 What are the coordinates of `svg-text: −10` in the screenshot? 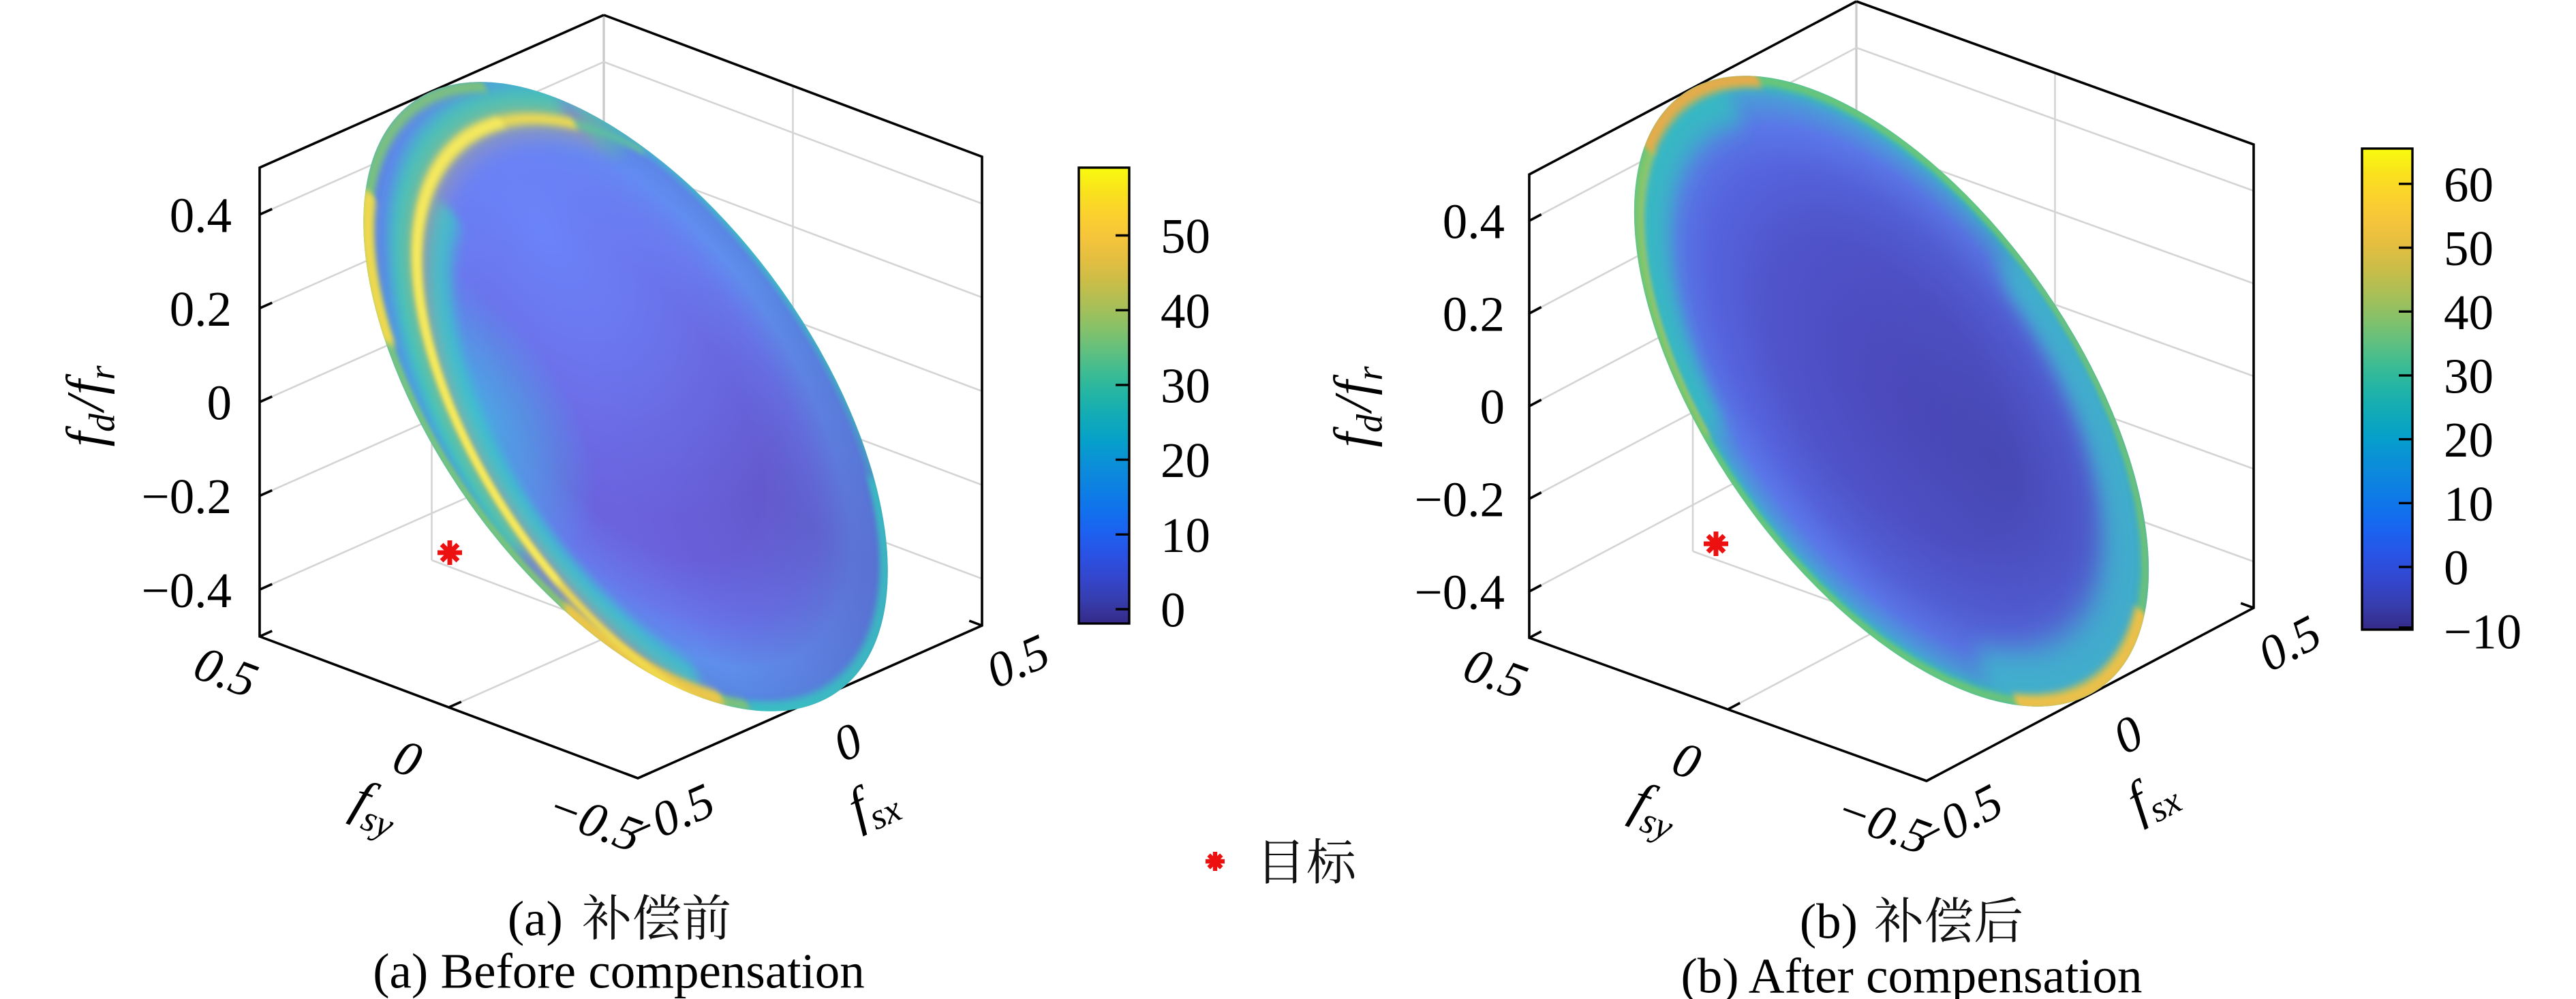 It's located at (2482, 631).